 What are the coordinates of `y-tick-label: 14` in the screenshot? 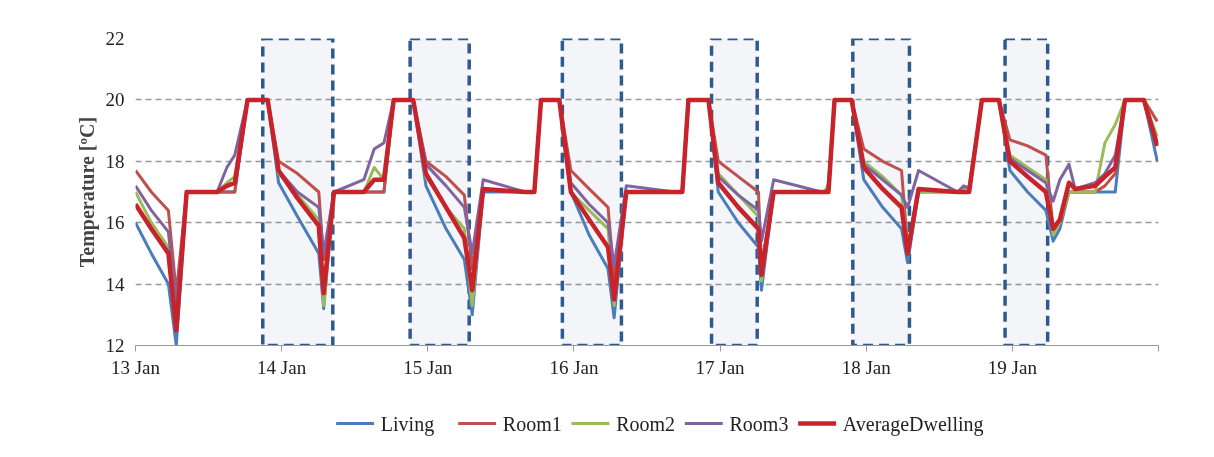 It's located at (115, 284).